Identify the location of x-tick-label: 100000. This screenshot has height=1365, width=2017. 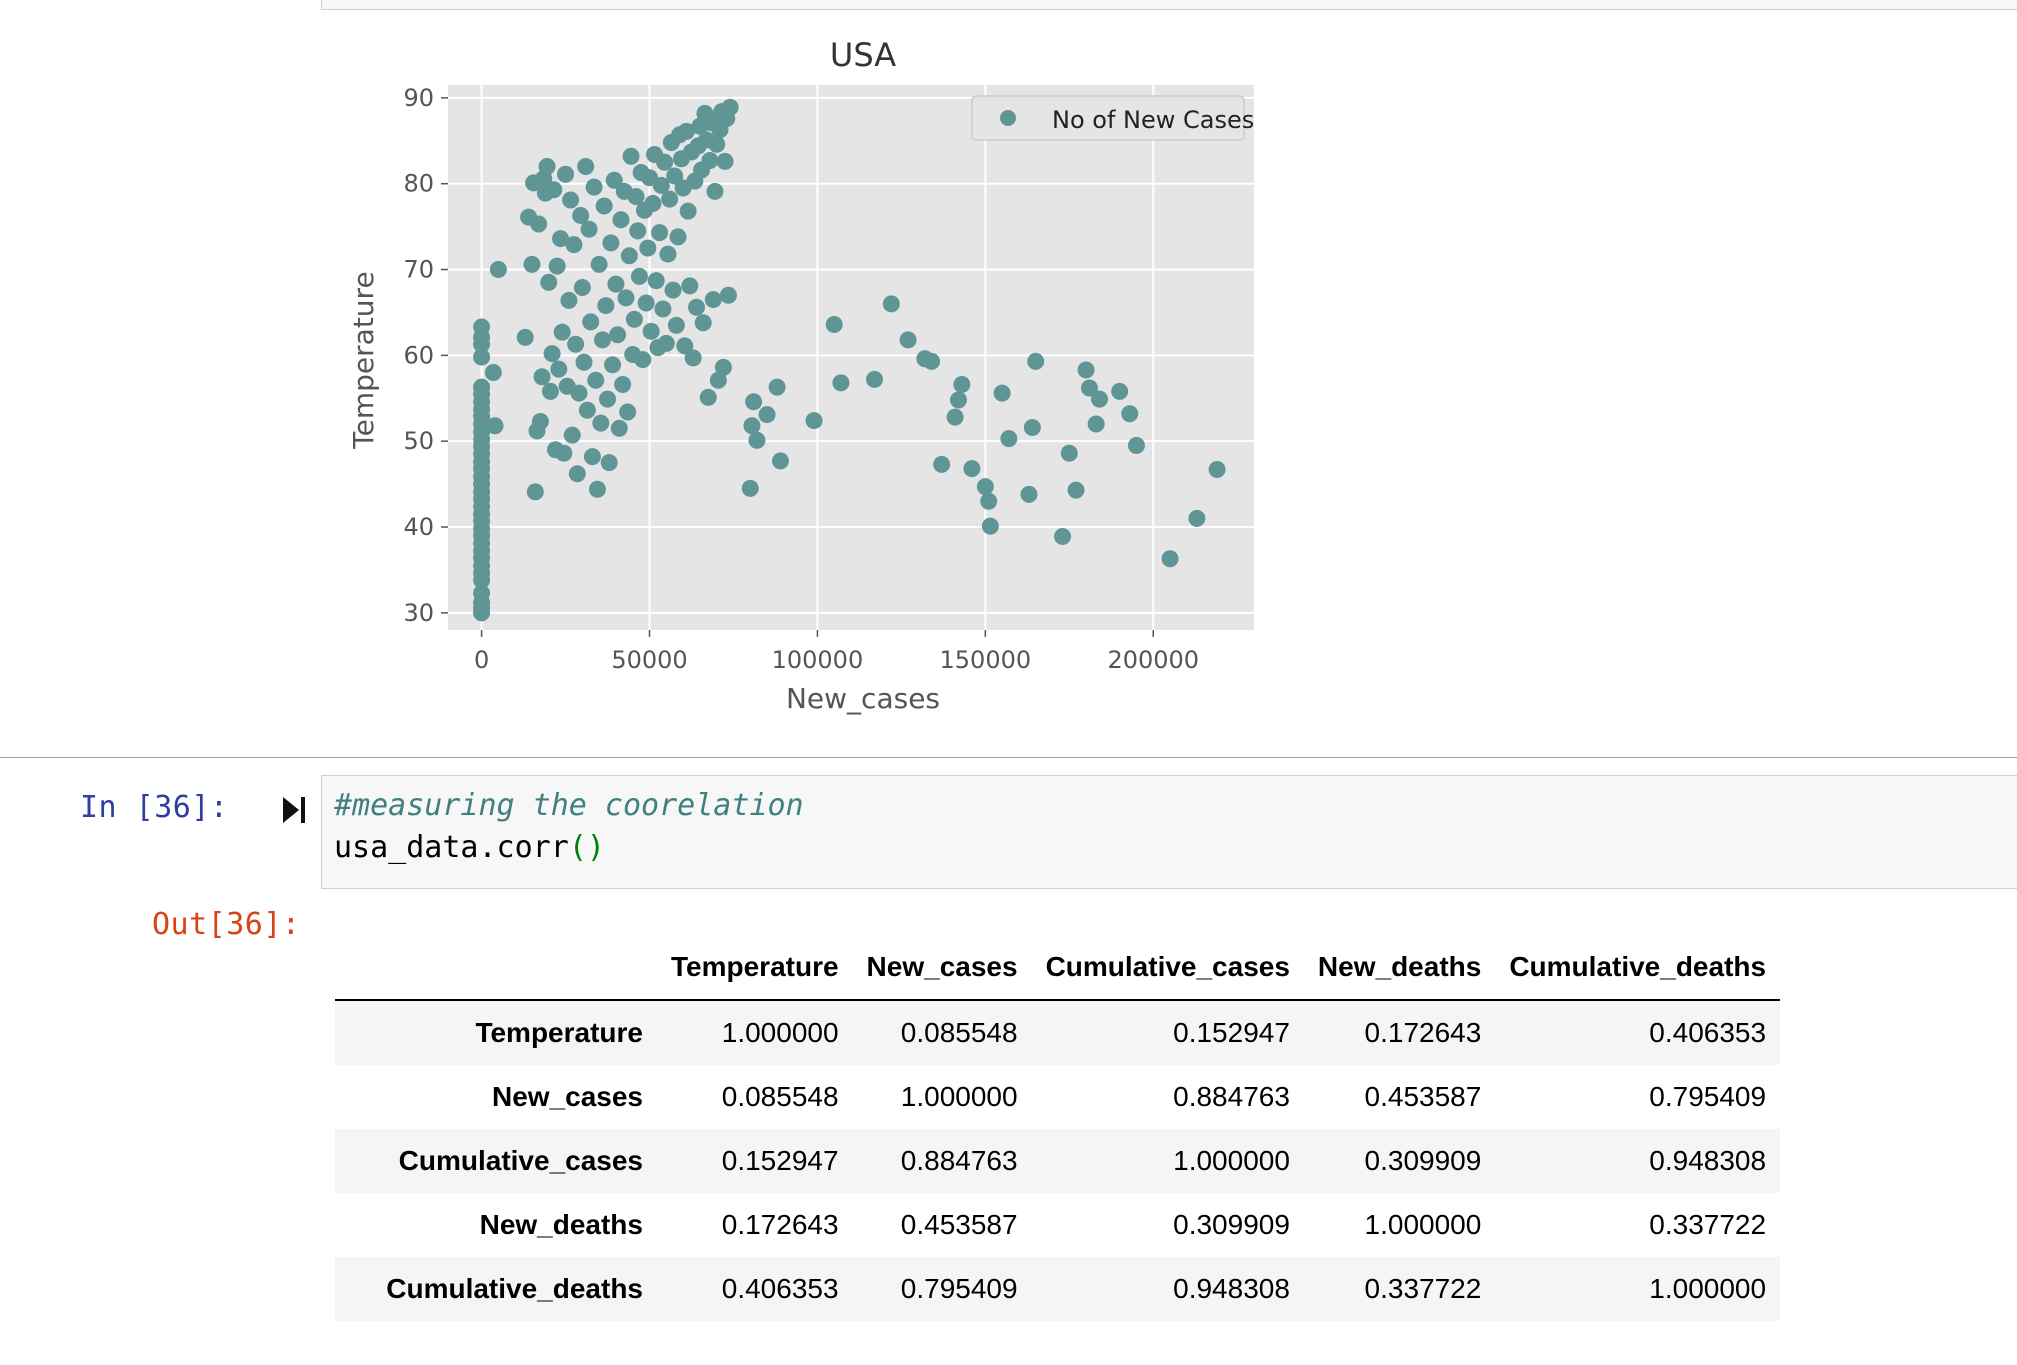
(818, 660).